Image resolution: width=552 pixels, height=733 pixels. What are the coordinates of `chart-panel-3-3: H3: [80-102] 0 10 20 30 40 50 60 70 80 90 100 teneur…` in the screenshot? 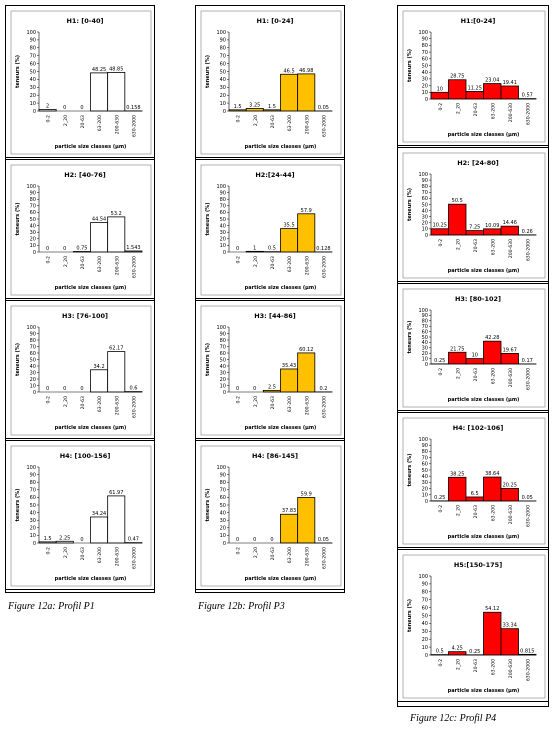 It's located at (473, 347).